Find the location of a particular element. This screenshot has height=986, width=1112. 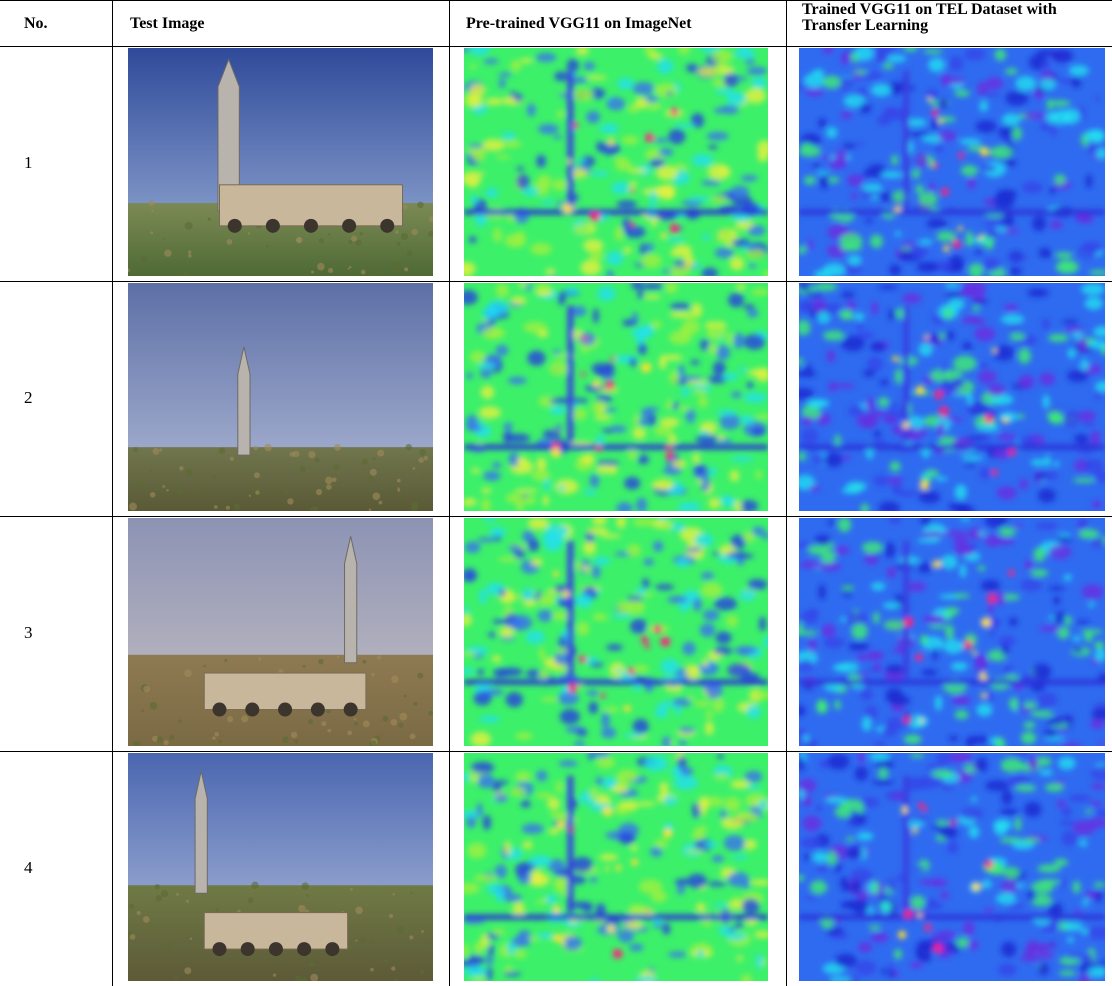

row-number: 3 is located at coordinates (28, 632).